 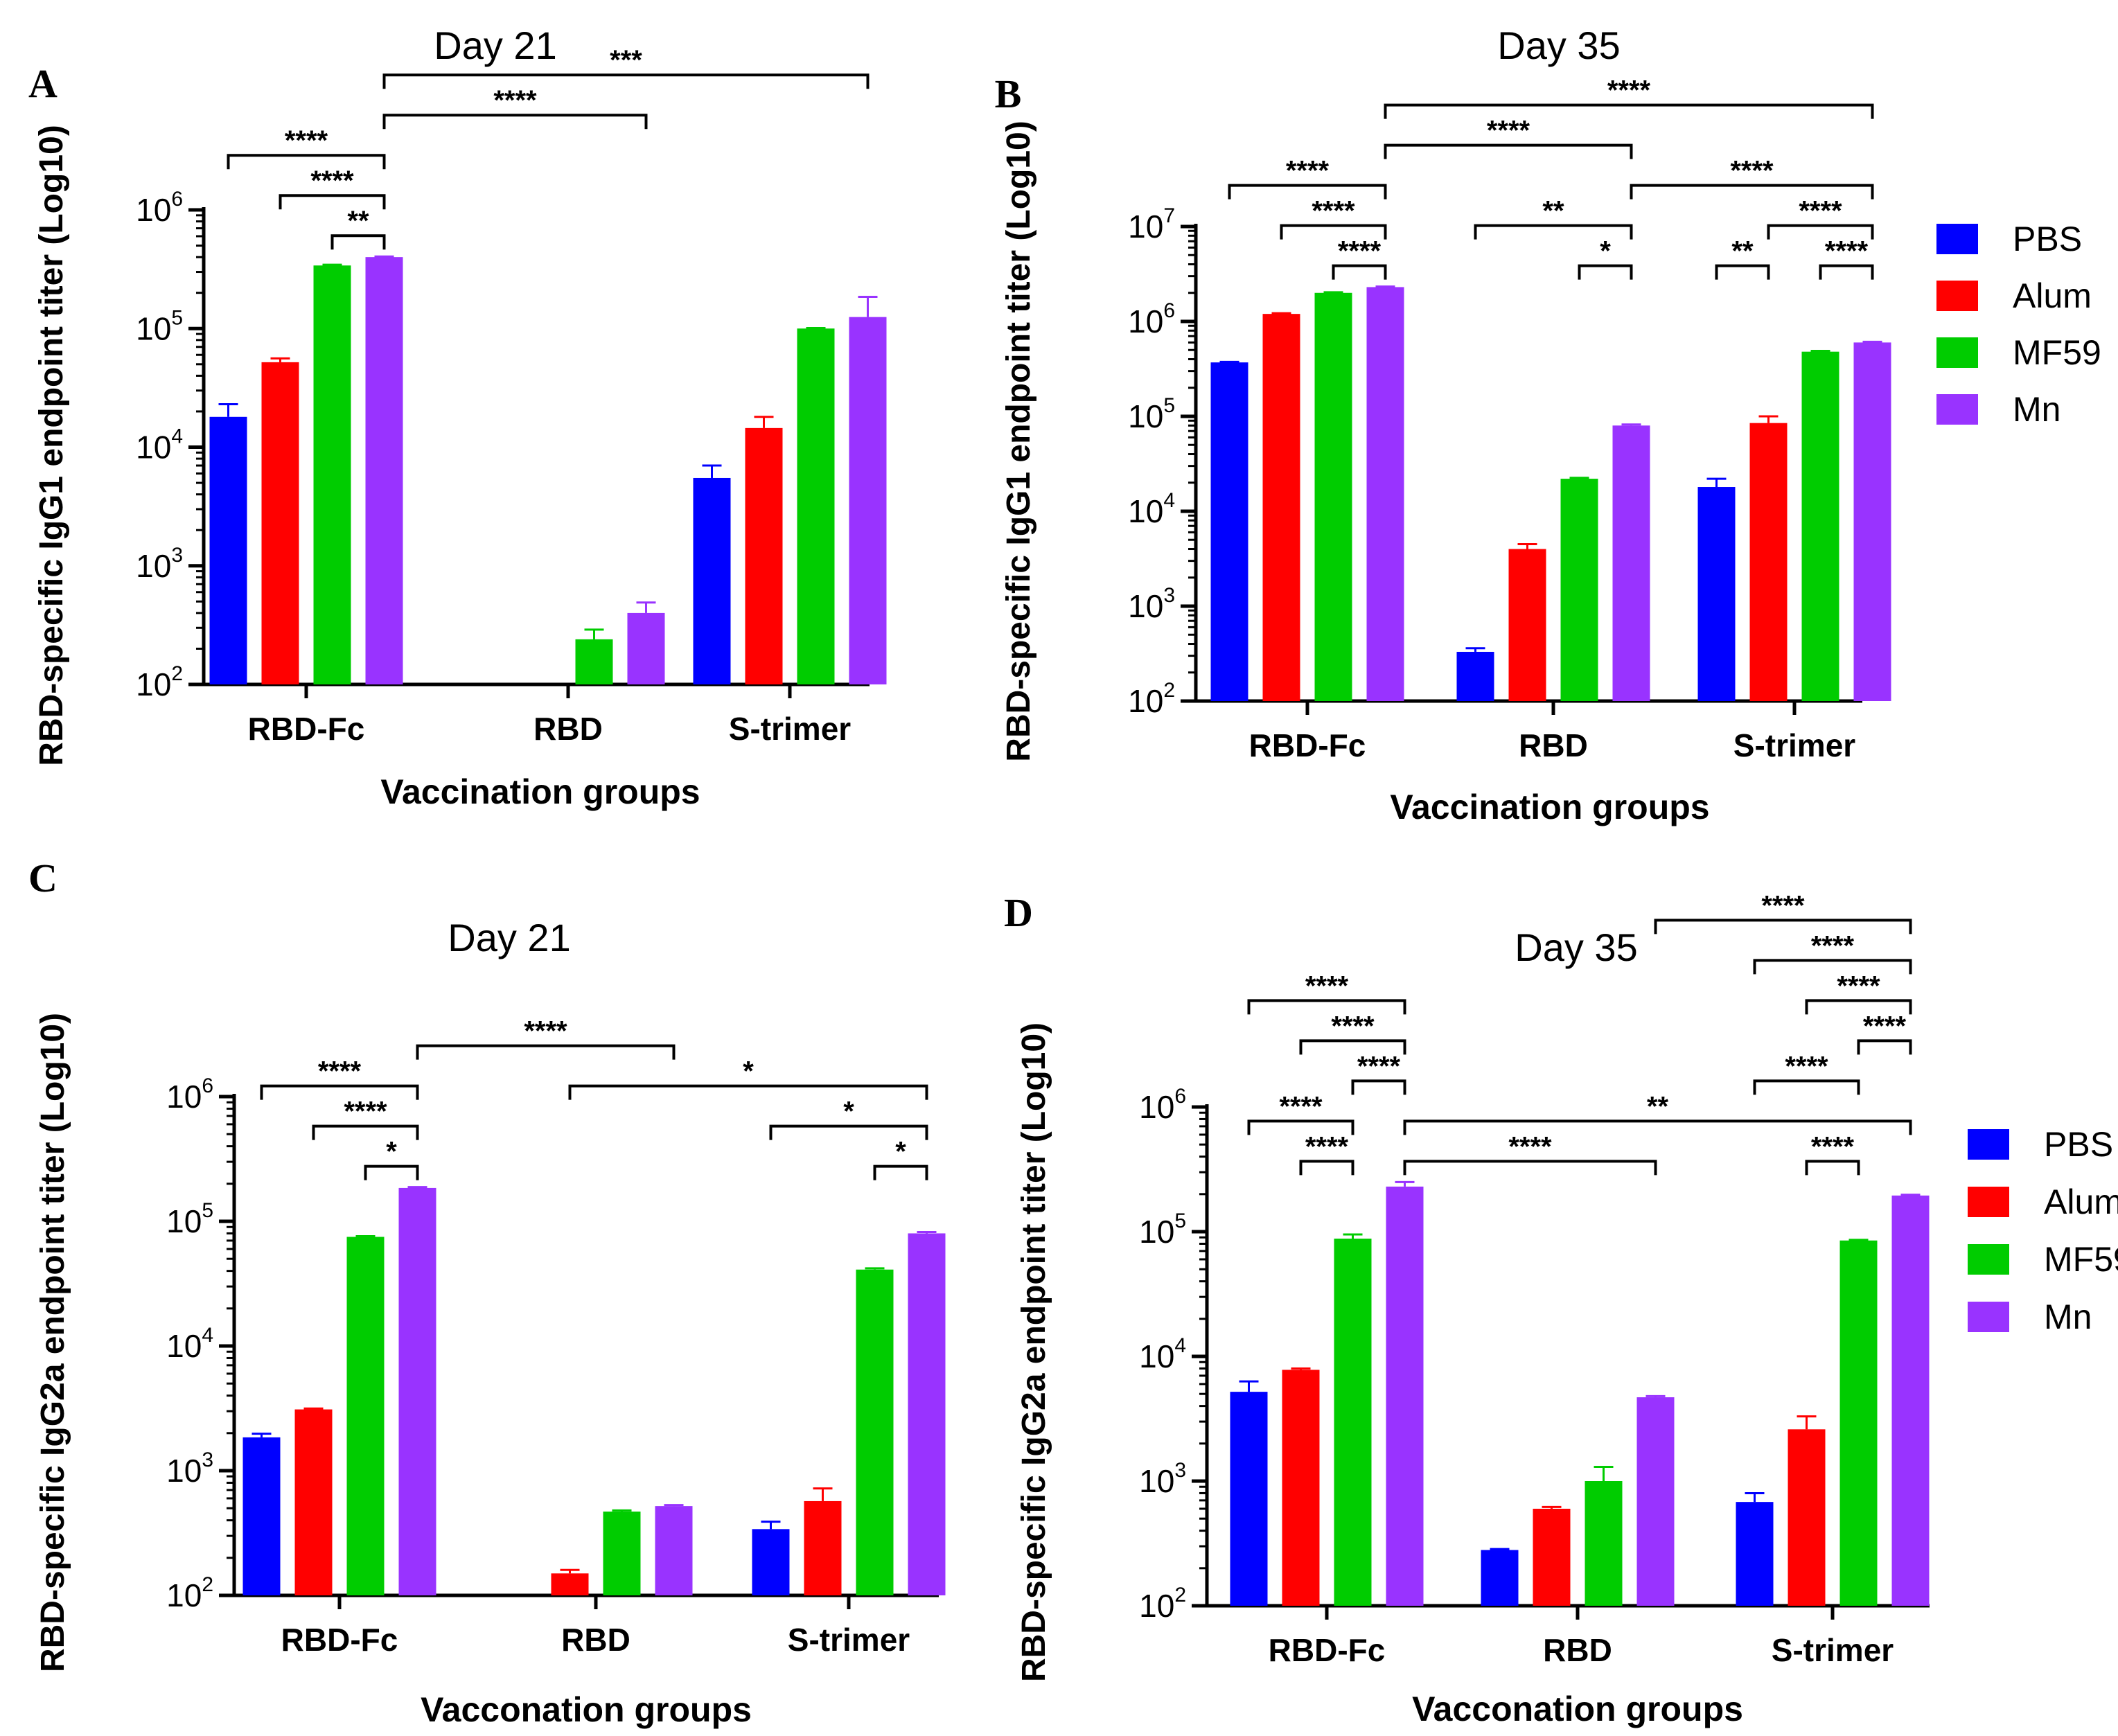 What do you see at coordinates (1169, 690) in the screenshot?
I see `y-tick-exponent: 2` at bounding box center [1169, 690].